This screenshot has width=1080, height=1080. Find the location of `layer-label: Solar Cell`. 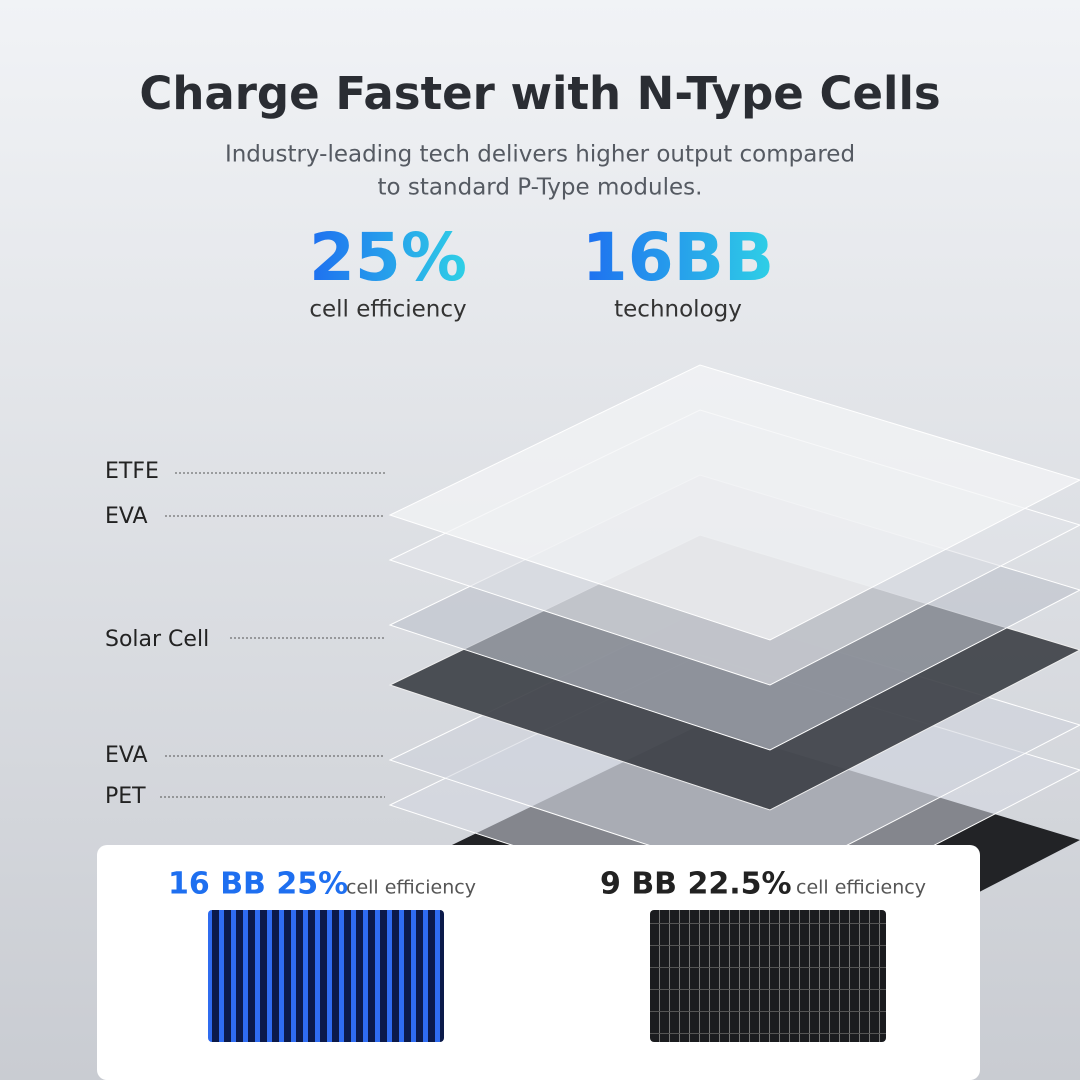

layer-label: Solar Cell is located at coordinates (157, 639).